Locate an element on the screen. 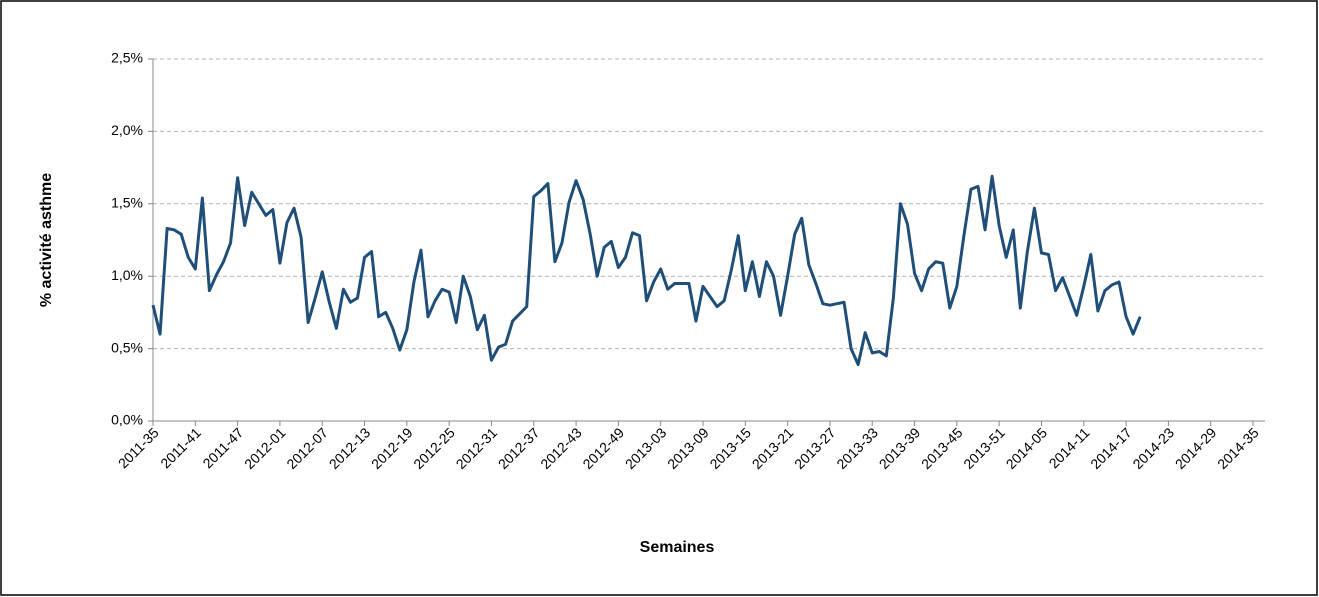  y-tick-label: 0,5% is located at coordinates (127, 347).